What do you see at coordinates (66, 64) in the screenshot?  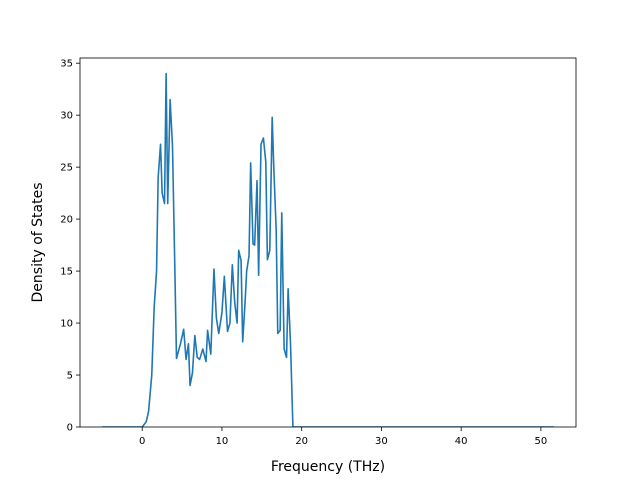 I see `y-tick-label: 35` at bounding box center [66, 64].